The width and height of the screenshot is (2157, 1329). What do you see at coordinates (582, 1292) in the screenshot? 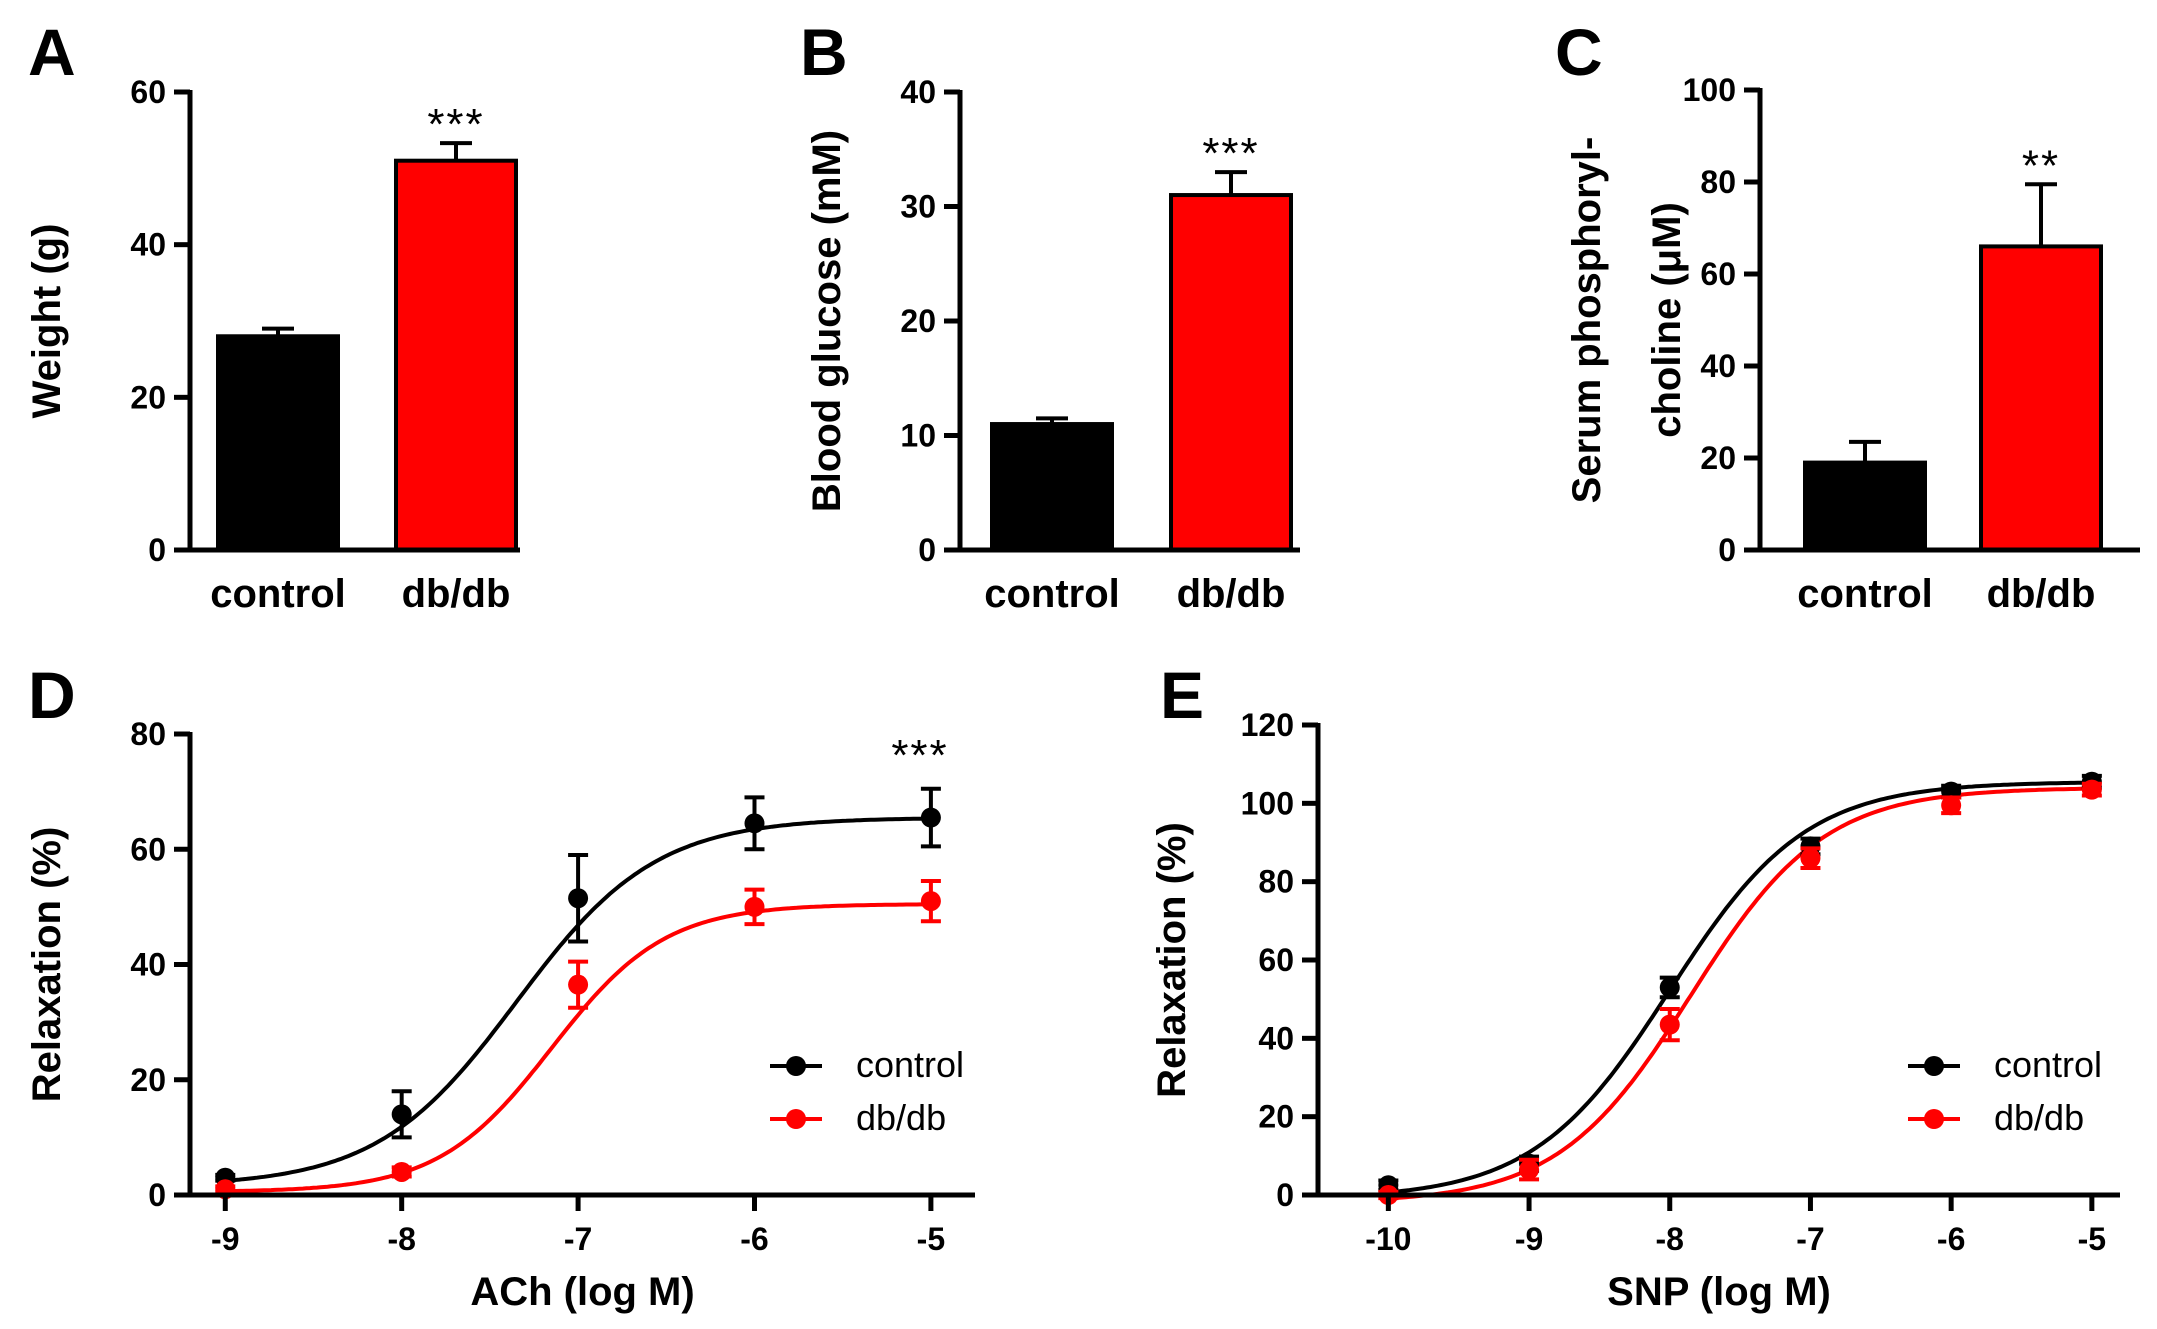
I see `x-axis-label: ACh (log M)` at bounding box center [582, 1292].